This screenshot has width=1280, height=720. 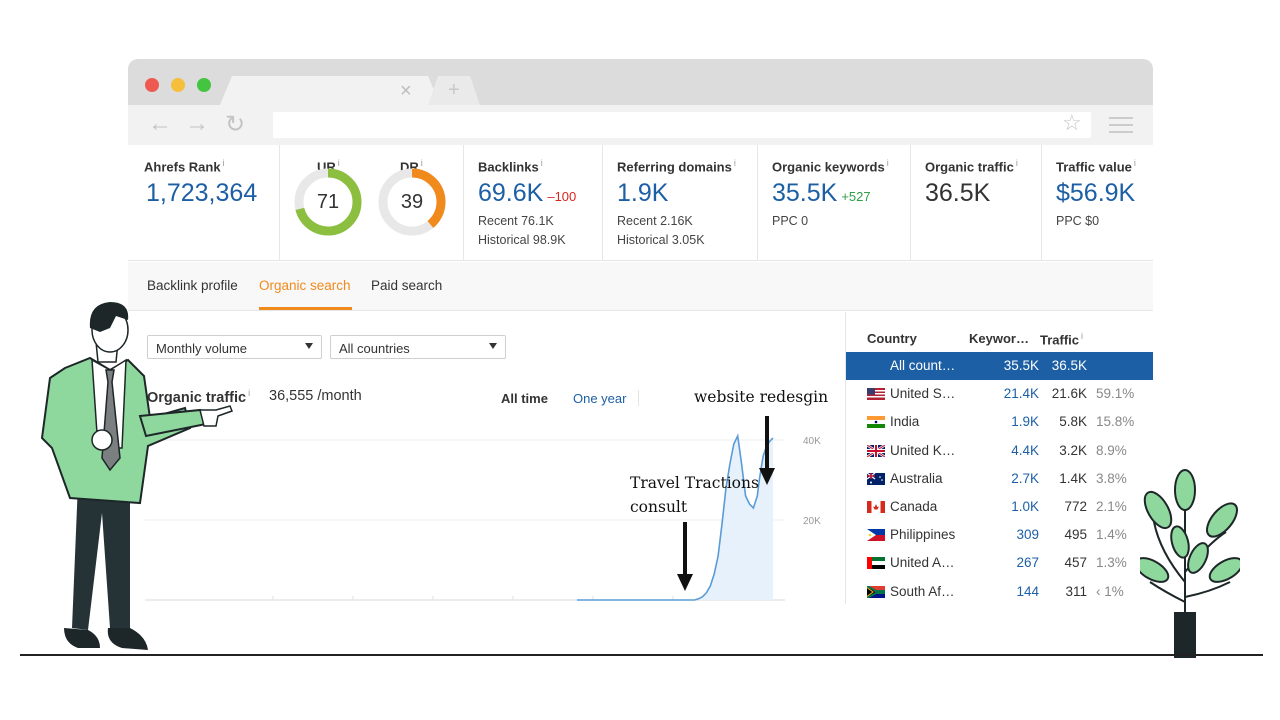 What do you see at coordinates (999, 366) in the screenshot?
I see `table-row-selected: All count… 35.5K 36.5K` at bounding box center [999, 366].